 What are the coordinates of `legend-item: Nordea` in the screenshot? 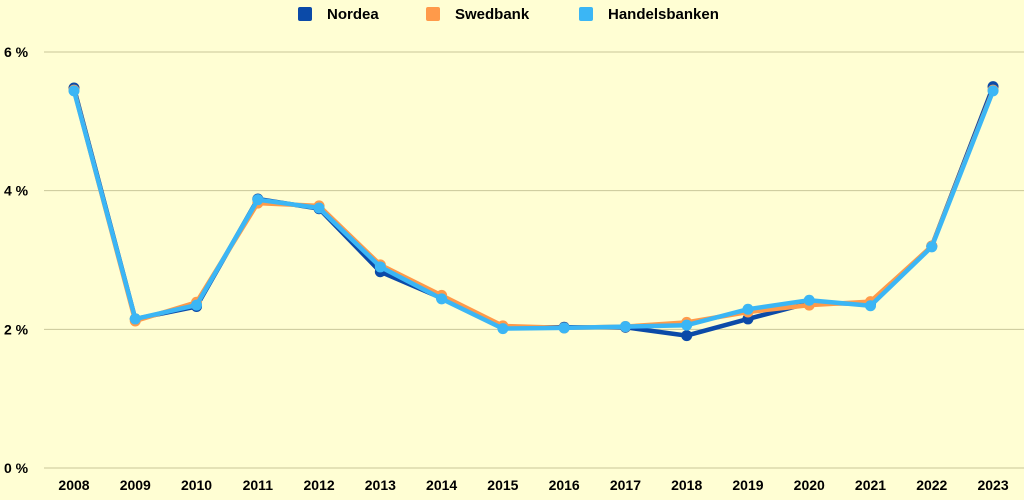 It's located at (338, 14).